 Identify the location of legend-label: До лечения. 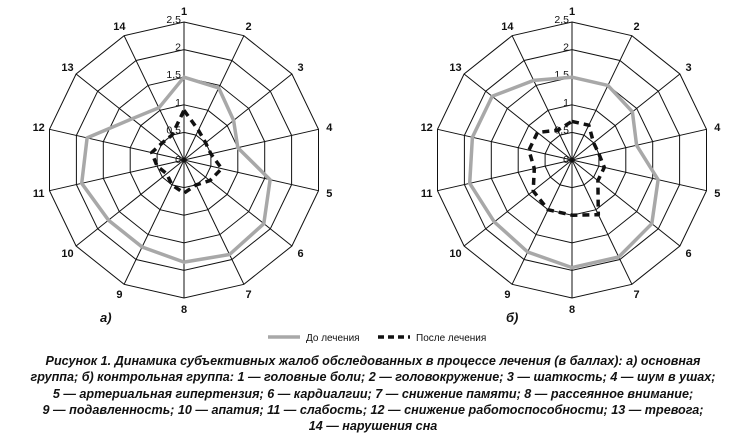
(333, 338).